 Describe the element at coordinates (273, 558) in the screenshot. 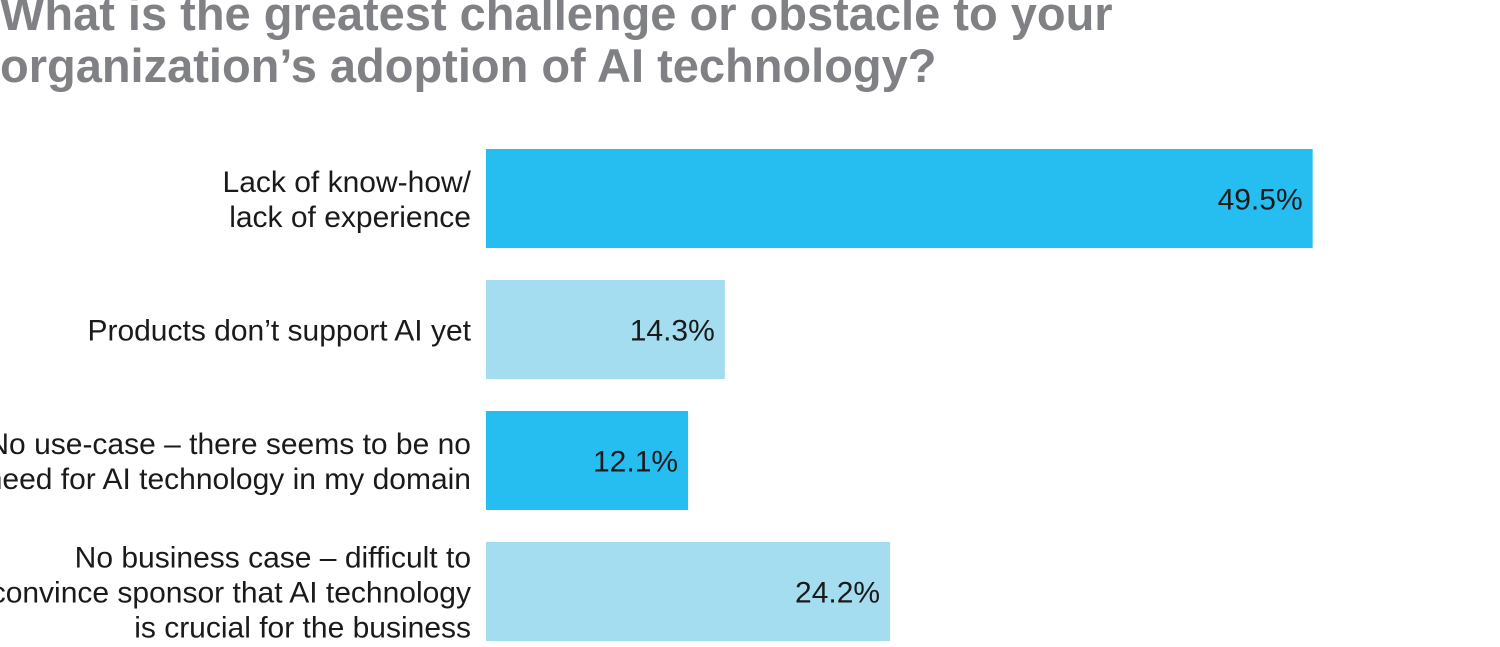

I see `category-label-4-line-1: No business case – difficult to` at that location.